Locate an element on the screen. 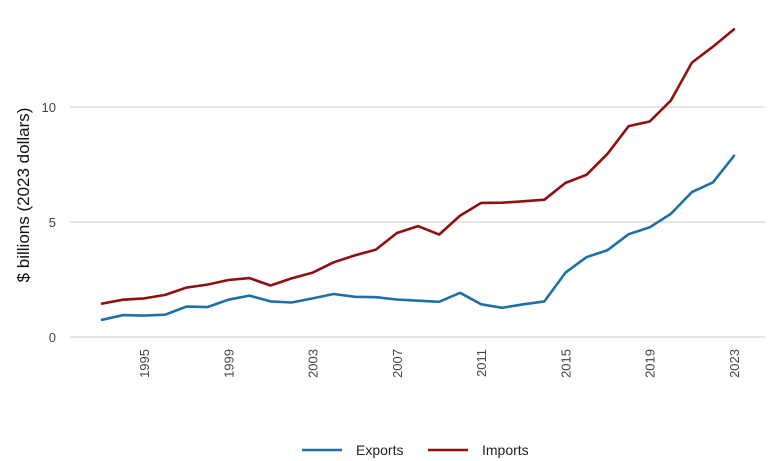 This screenshot has width=780, height=461. y-tick-label: 0 is located at coordinates (52, 337).